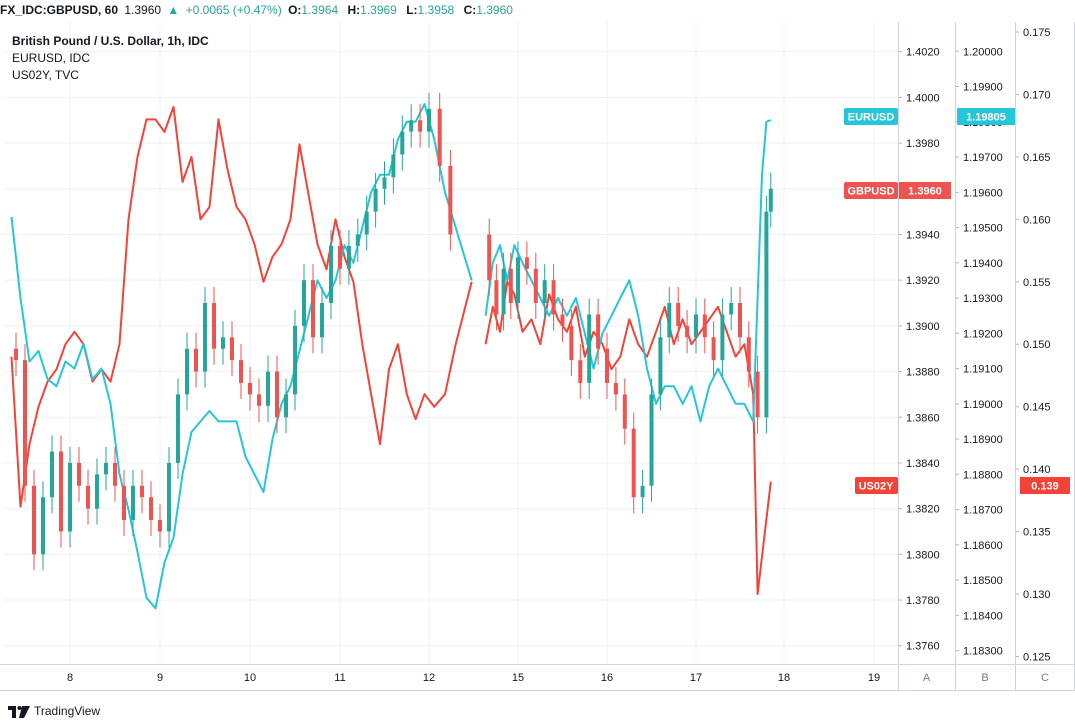  What do you see at coordinates (110, 41) in the screenshot?
I see `legend-main-series: British Pound / U.S. Dollar, 1h, IDC` at bounding box center [110, 41].